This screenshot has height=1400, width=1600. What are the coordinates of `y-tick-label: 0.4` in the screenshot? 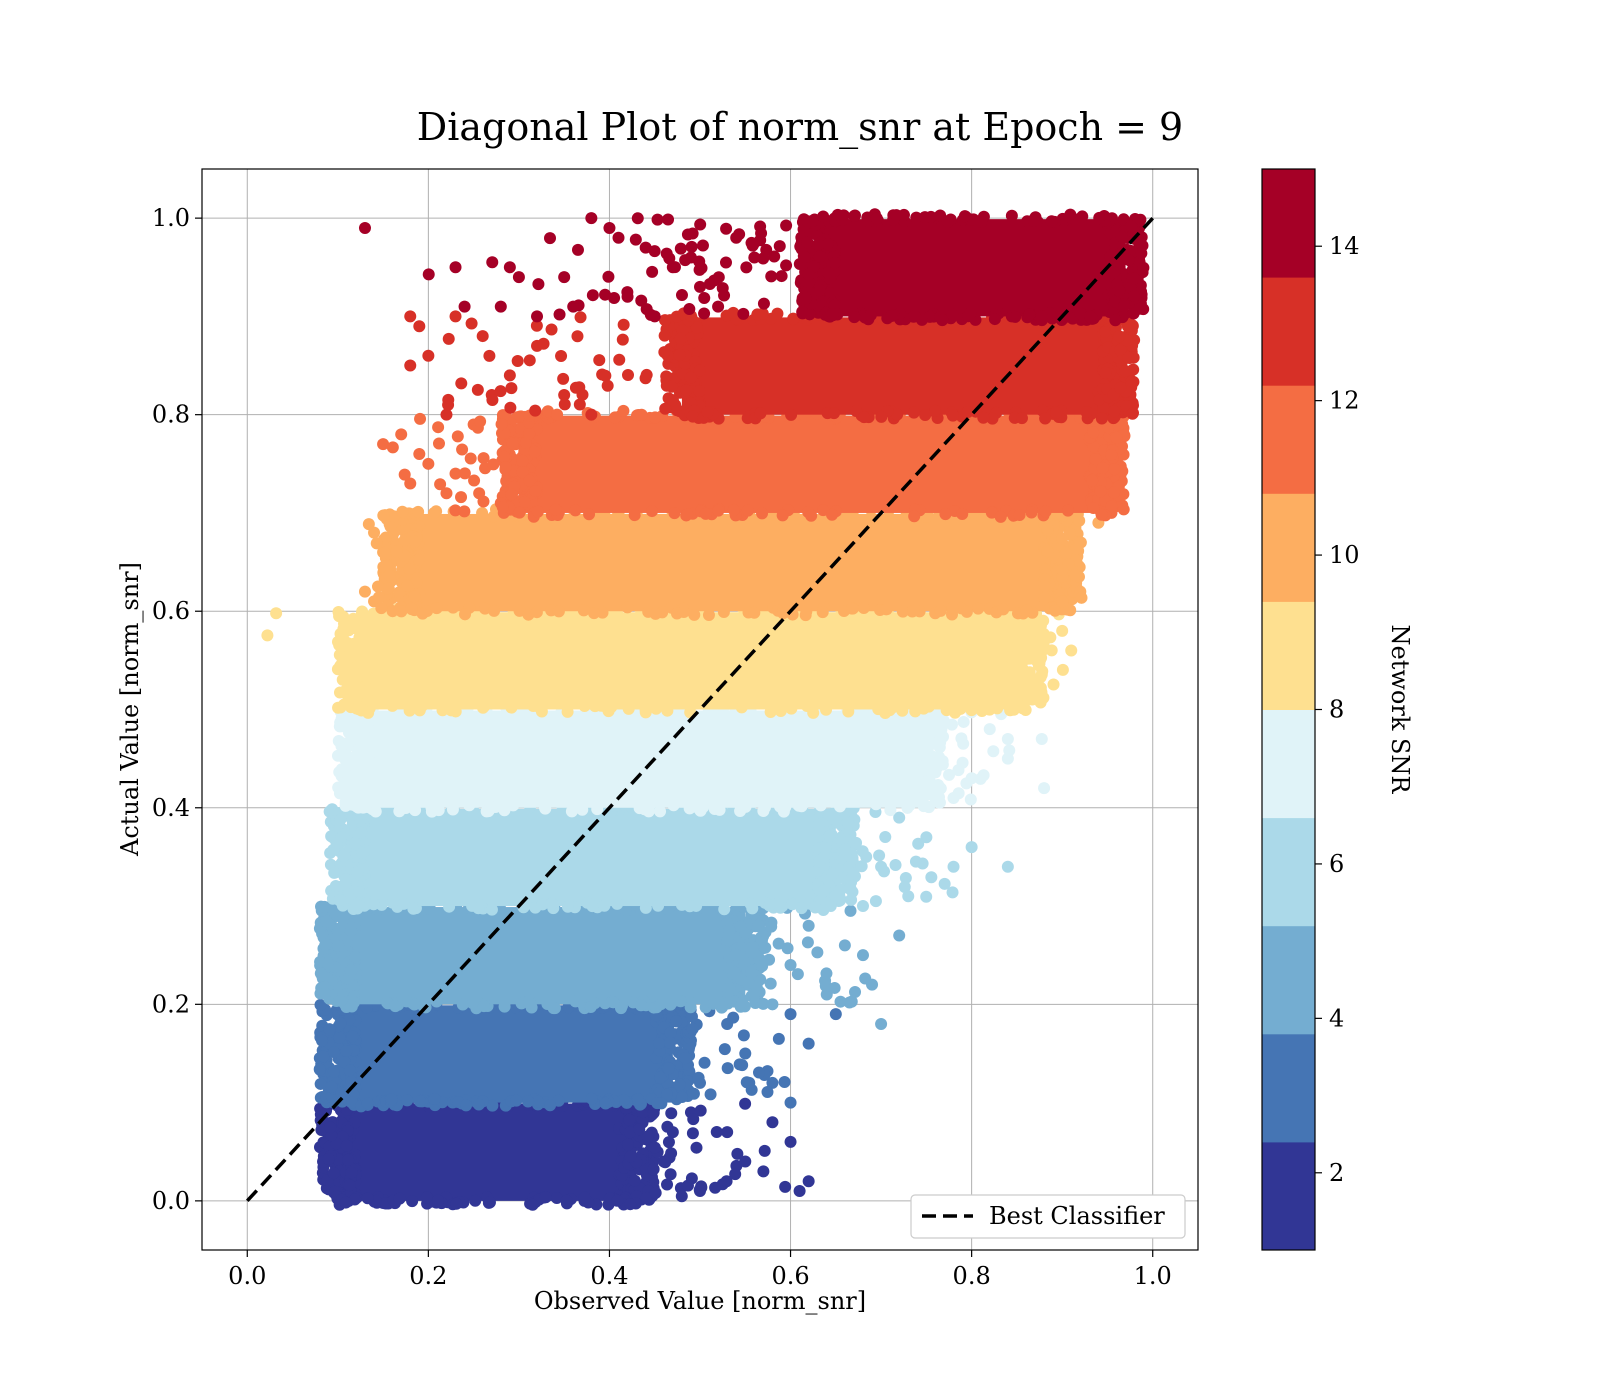 It's located at (171, 808).